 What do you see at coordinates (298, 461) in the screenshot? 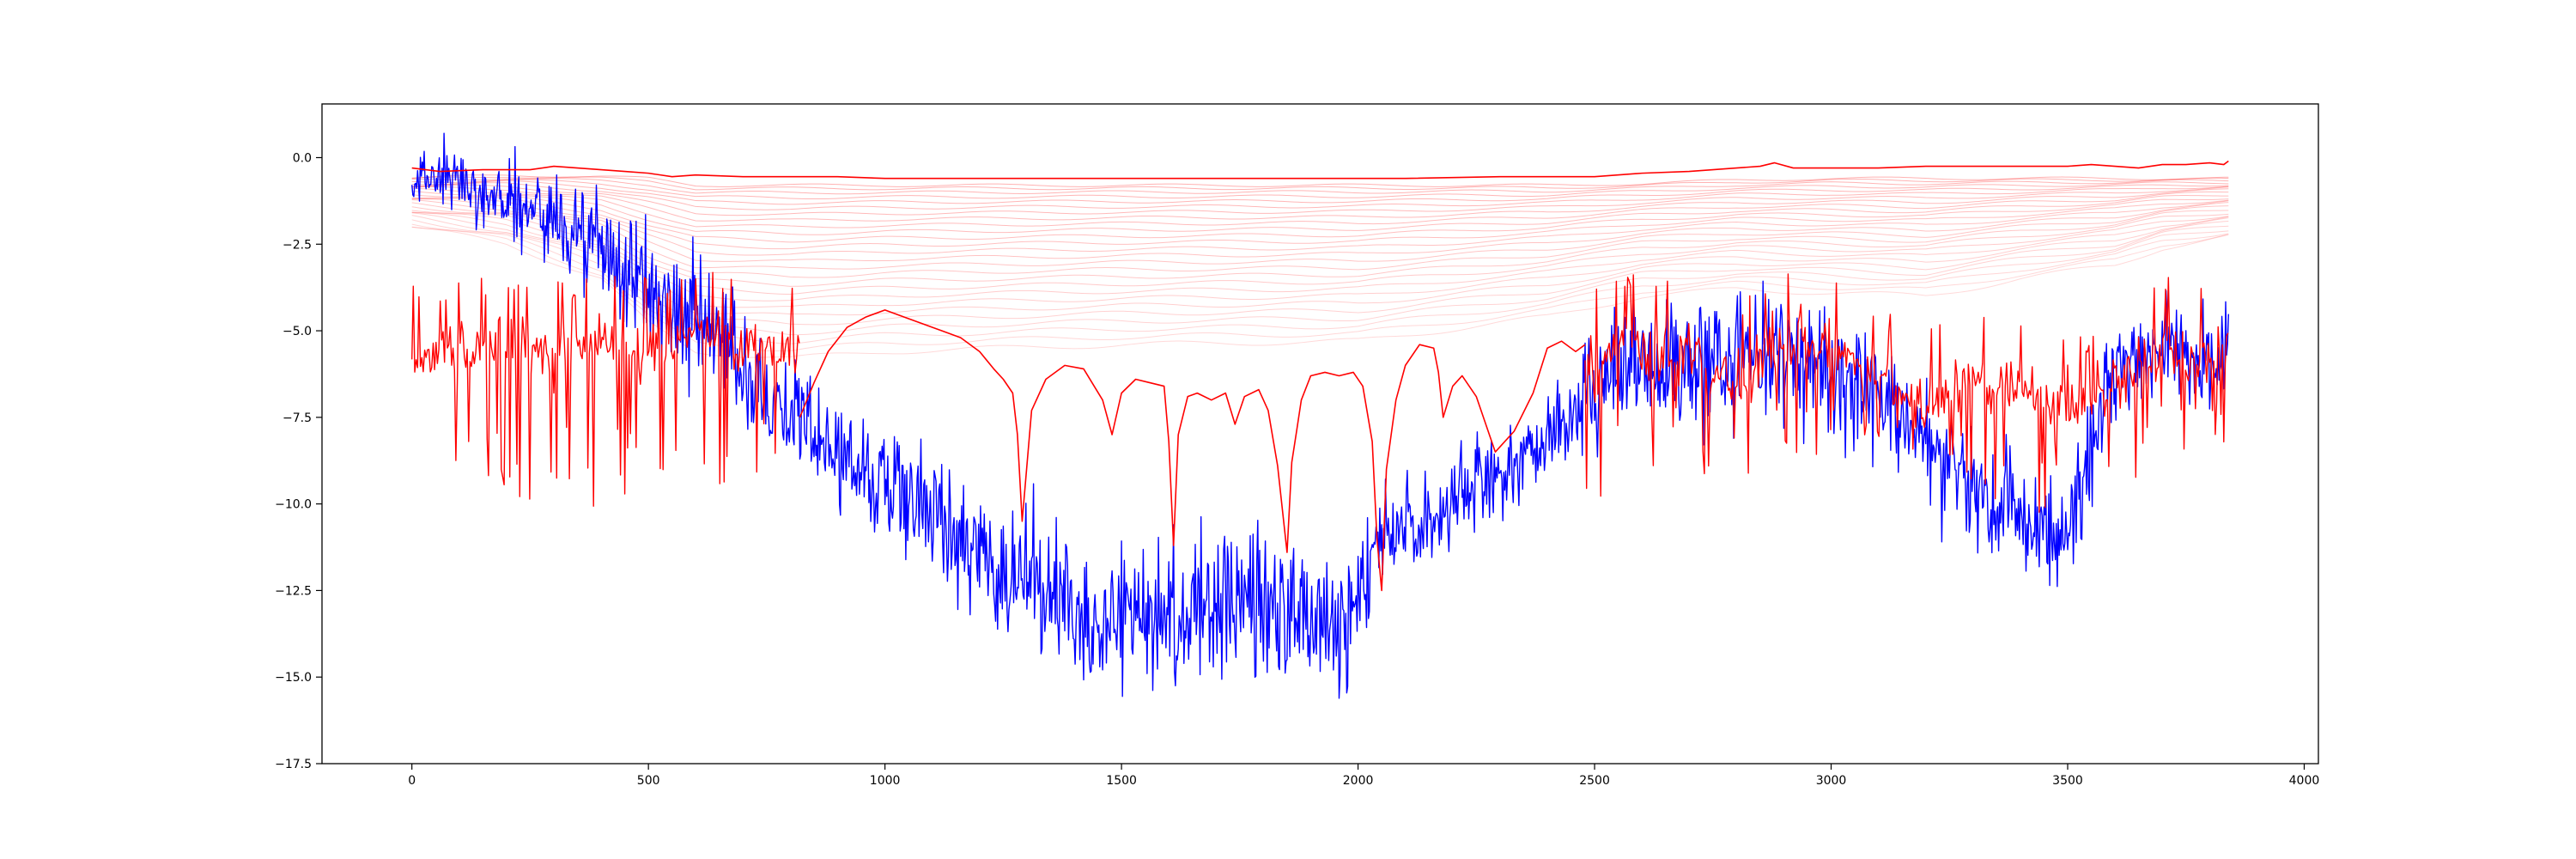
I see `y-axis: 0.0 −2.5 −5.0 −7.5 −10.0 −12.5 −15.0 −17.5` at bounding box center [298, 461].